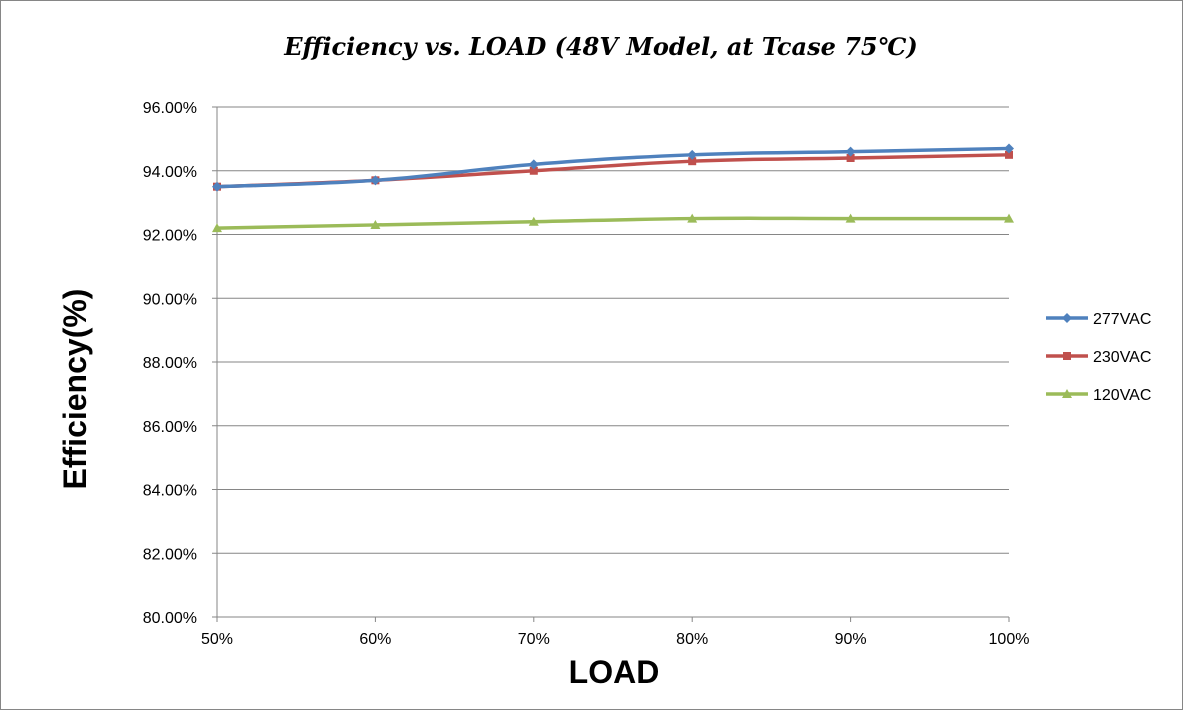  What do you see at coordinates (1009, 639) in the screenshot?
I see `x-tick-label: 100%` at bounding box center [1009, 639].